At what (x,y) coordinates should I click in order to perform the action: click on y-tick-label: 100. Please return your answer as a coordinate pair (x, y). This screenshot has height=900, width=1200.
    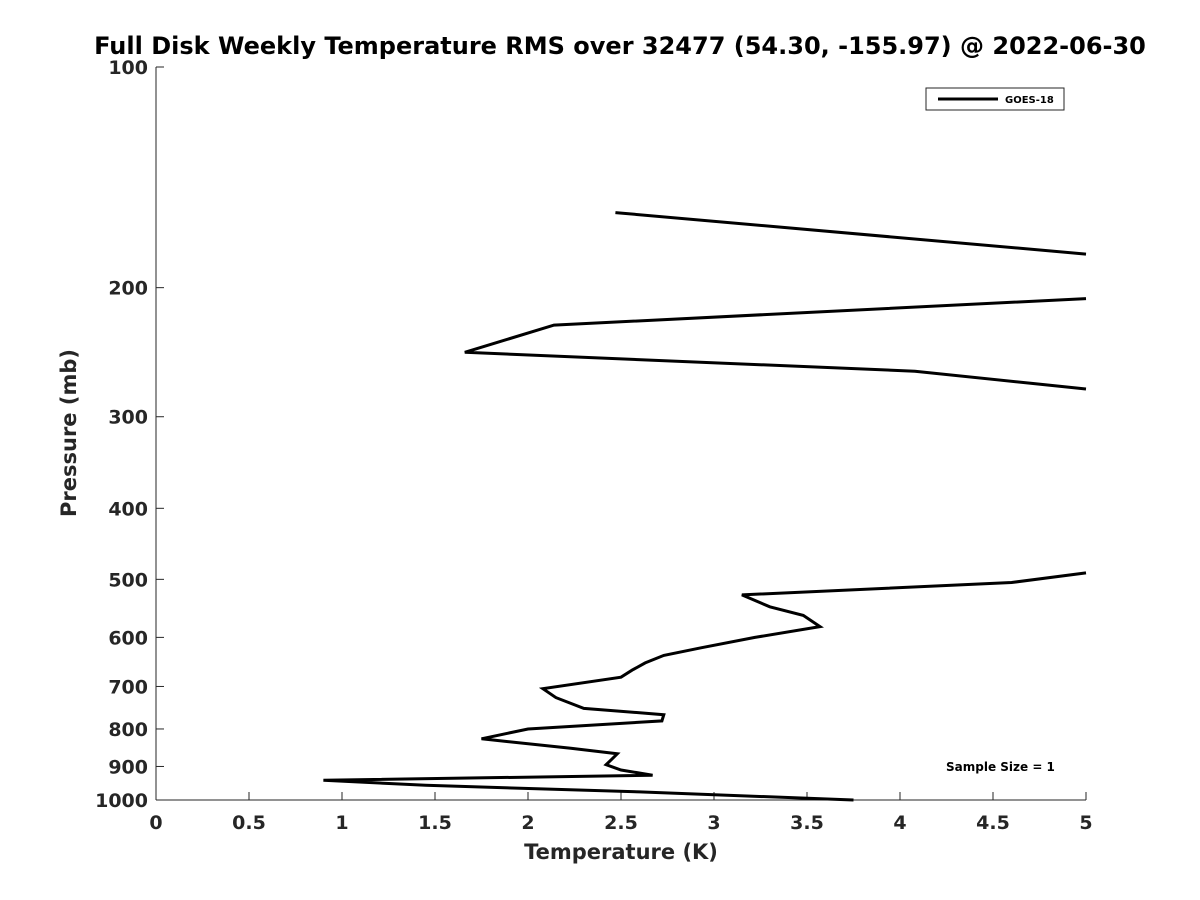
    Looking at the image, I should click on (128, 68).